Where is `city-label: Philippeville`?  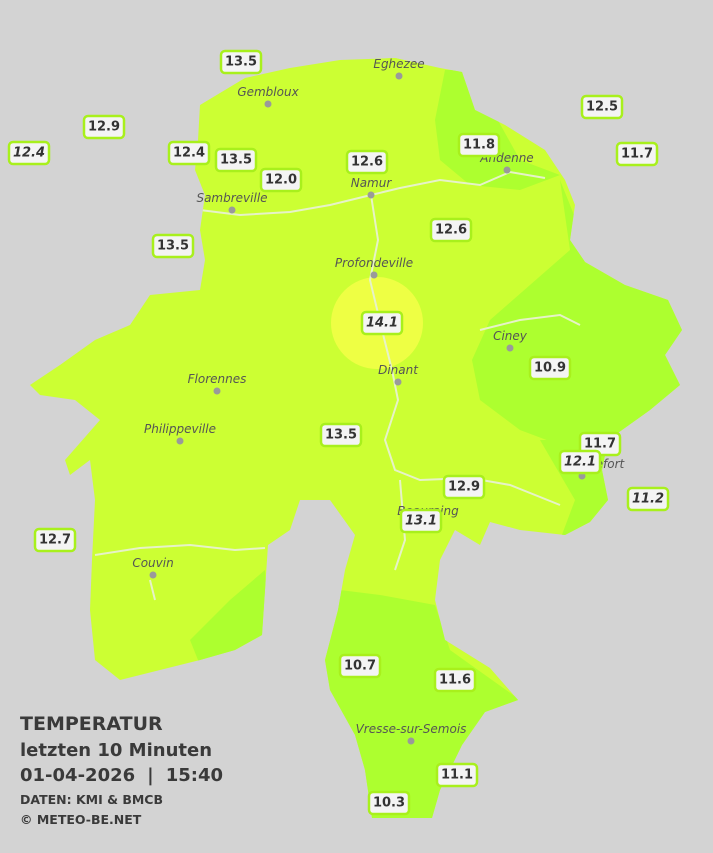 city-label: Philippeville is located at coordinates (180, 429).